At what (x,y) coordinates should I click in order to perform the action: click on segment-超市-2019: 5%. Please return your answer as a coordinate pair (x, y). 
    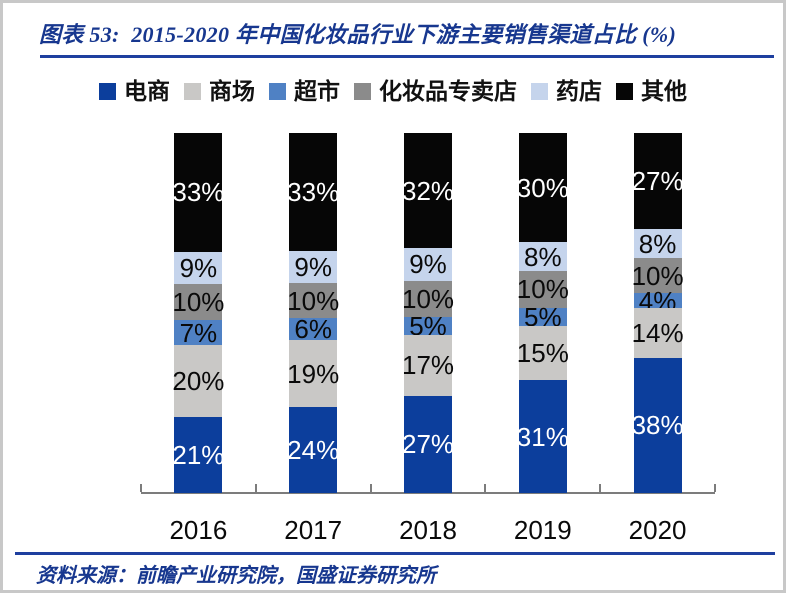
    Looking at the image, I should click on (542, 317).